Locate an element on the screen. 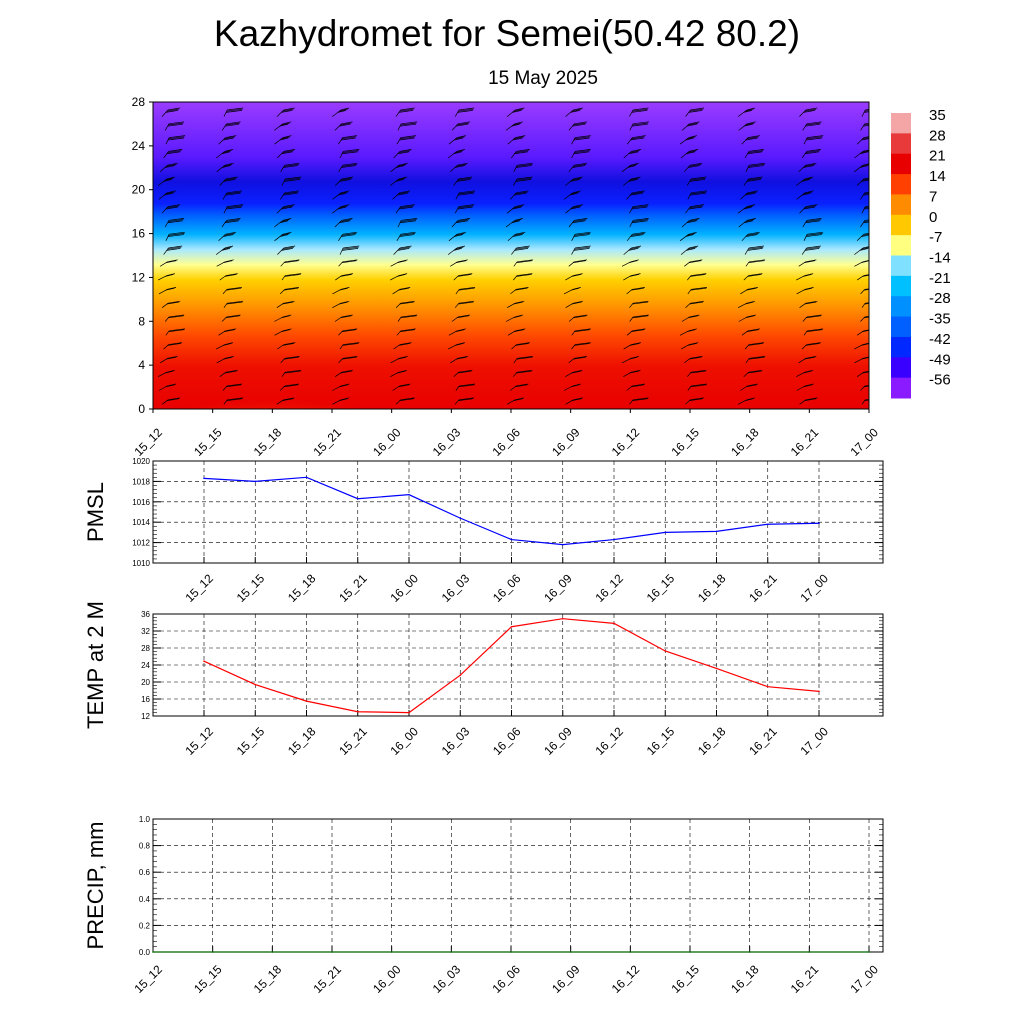  x-tick-label: 17_00 is located at coordinates (814, 741).